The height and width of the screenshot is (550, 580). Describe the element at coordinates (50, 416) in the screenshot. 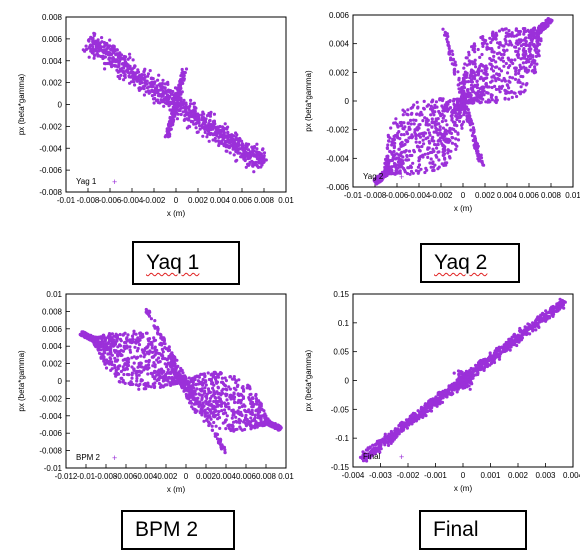

I see `chart3-y-tick-label: -0.004` at that location.